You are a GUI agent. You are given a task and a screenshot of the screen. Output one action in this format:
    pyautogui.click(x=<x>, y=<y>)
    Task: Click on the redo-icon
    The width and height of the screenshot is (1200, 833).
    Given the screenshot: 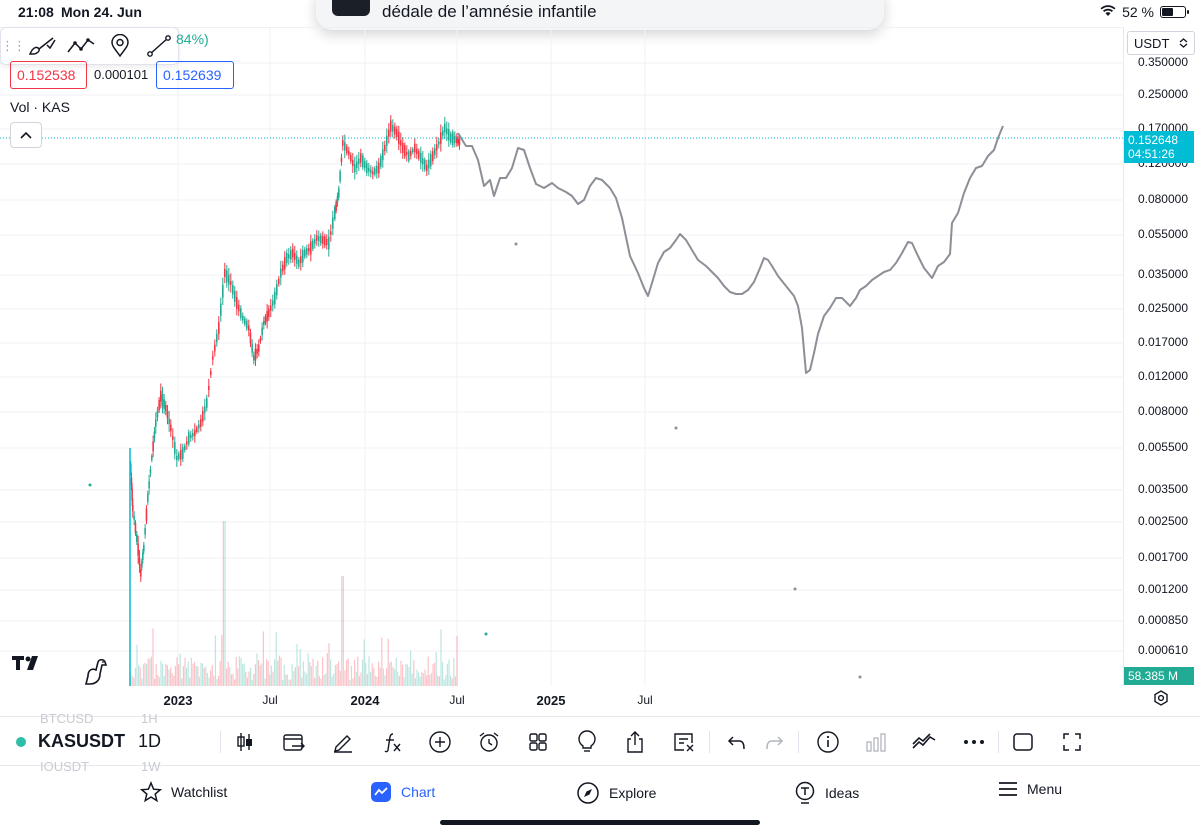 What is the action you would take?
    pyautogui.click(x=774, y=742)
    